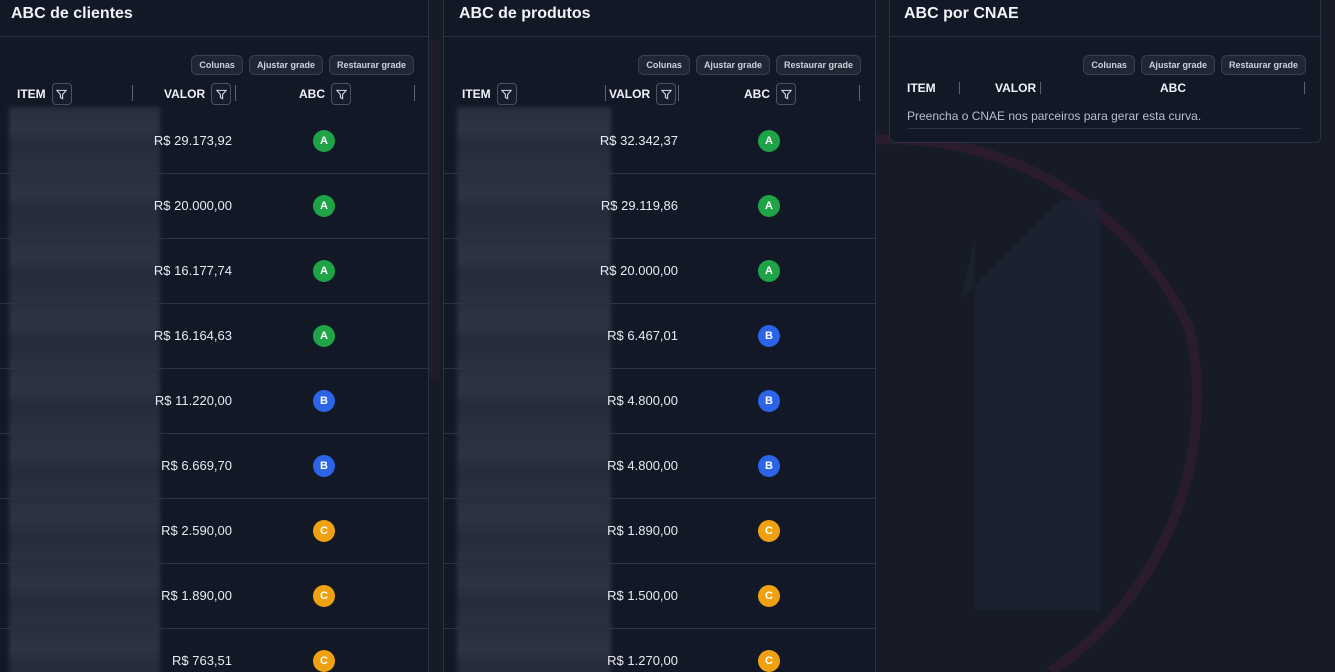 The height and width of the screenshot is (672, 1335). I want to click on col-item-label: ITEM, so click(476, 94).